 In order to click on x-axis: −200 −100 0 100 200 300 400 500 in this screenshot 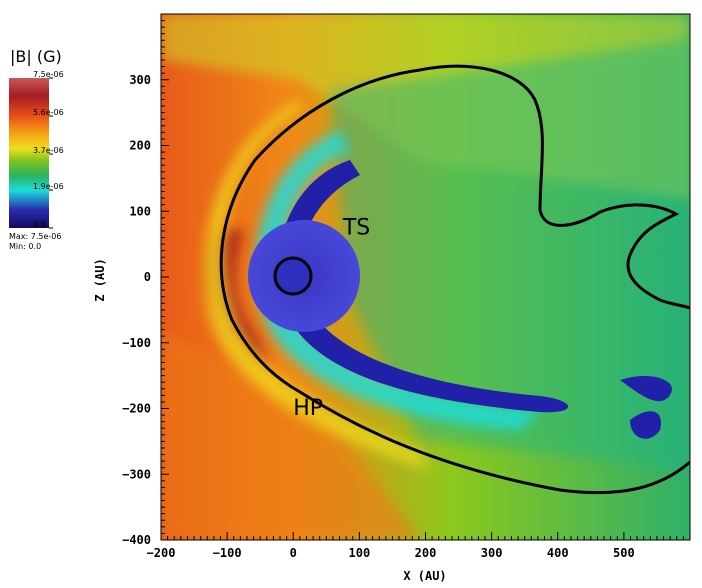, I will do `click(419, 546)`.